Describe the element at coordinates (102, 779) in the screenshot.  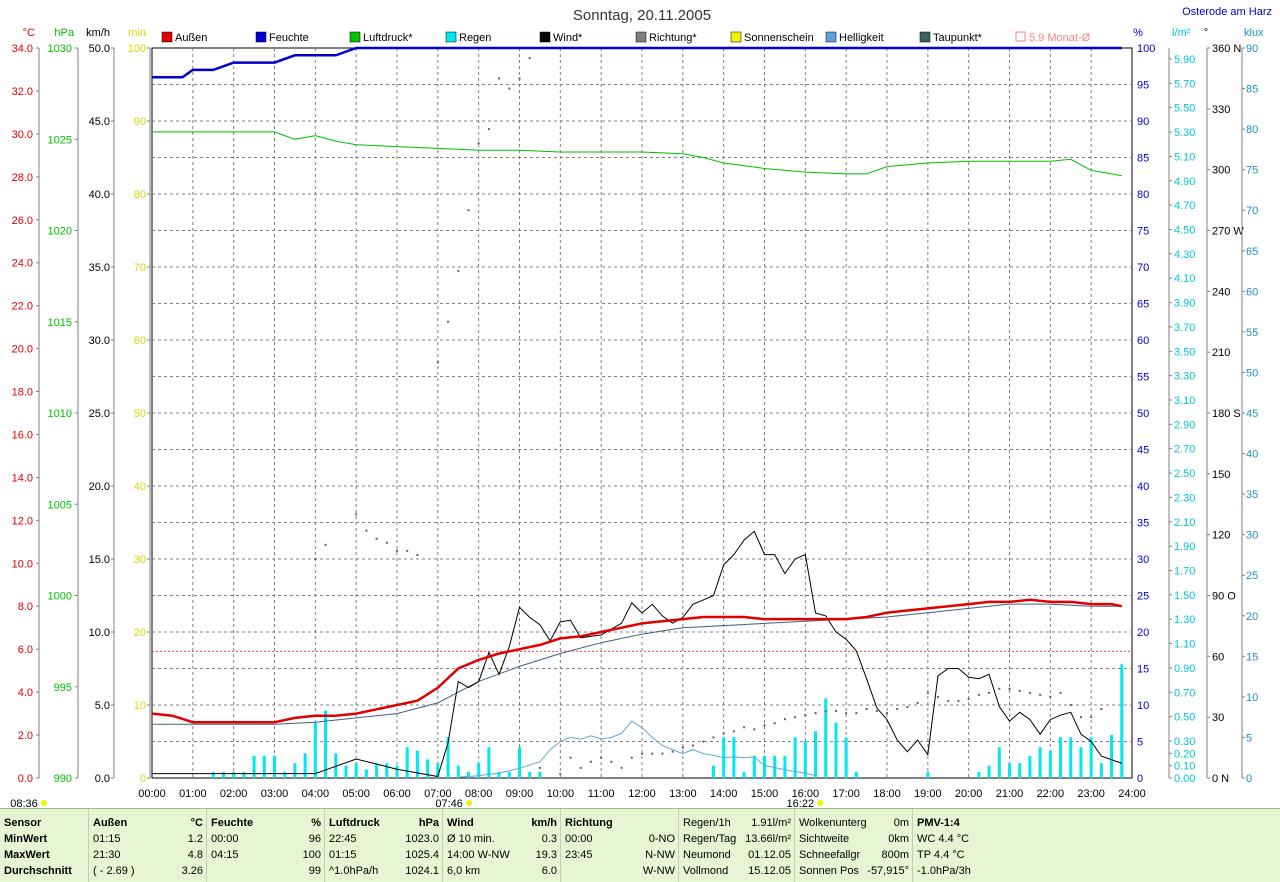
I see `wind-tick-label: 0.0` at that location.